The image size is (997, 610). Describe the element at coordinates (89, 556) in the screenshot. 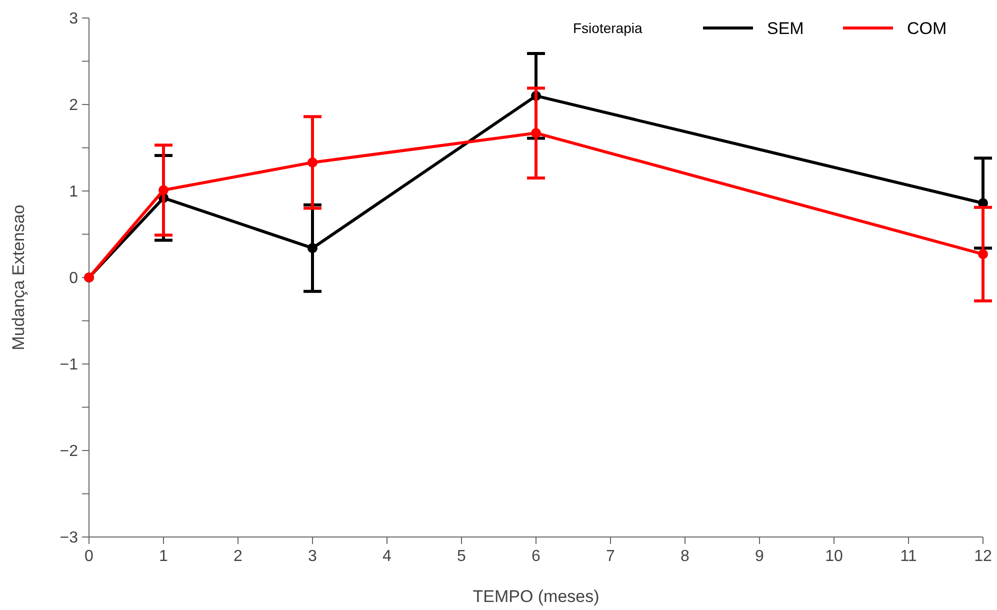

I see `x-tick-label: 0` at that location.